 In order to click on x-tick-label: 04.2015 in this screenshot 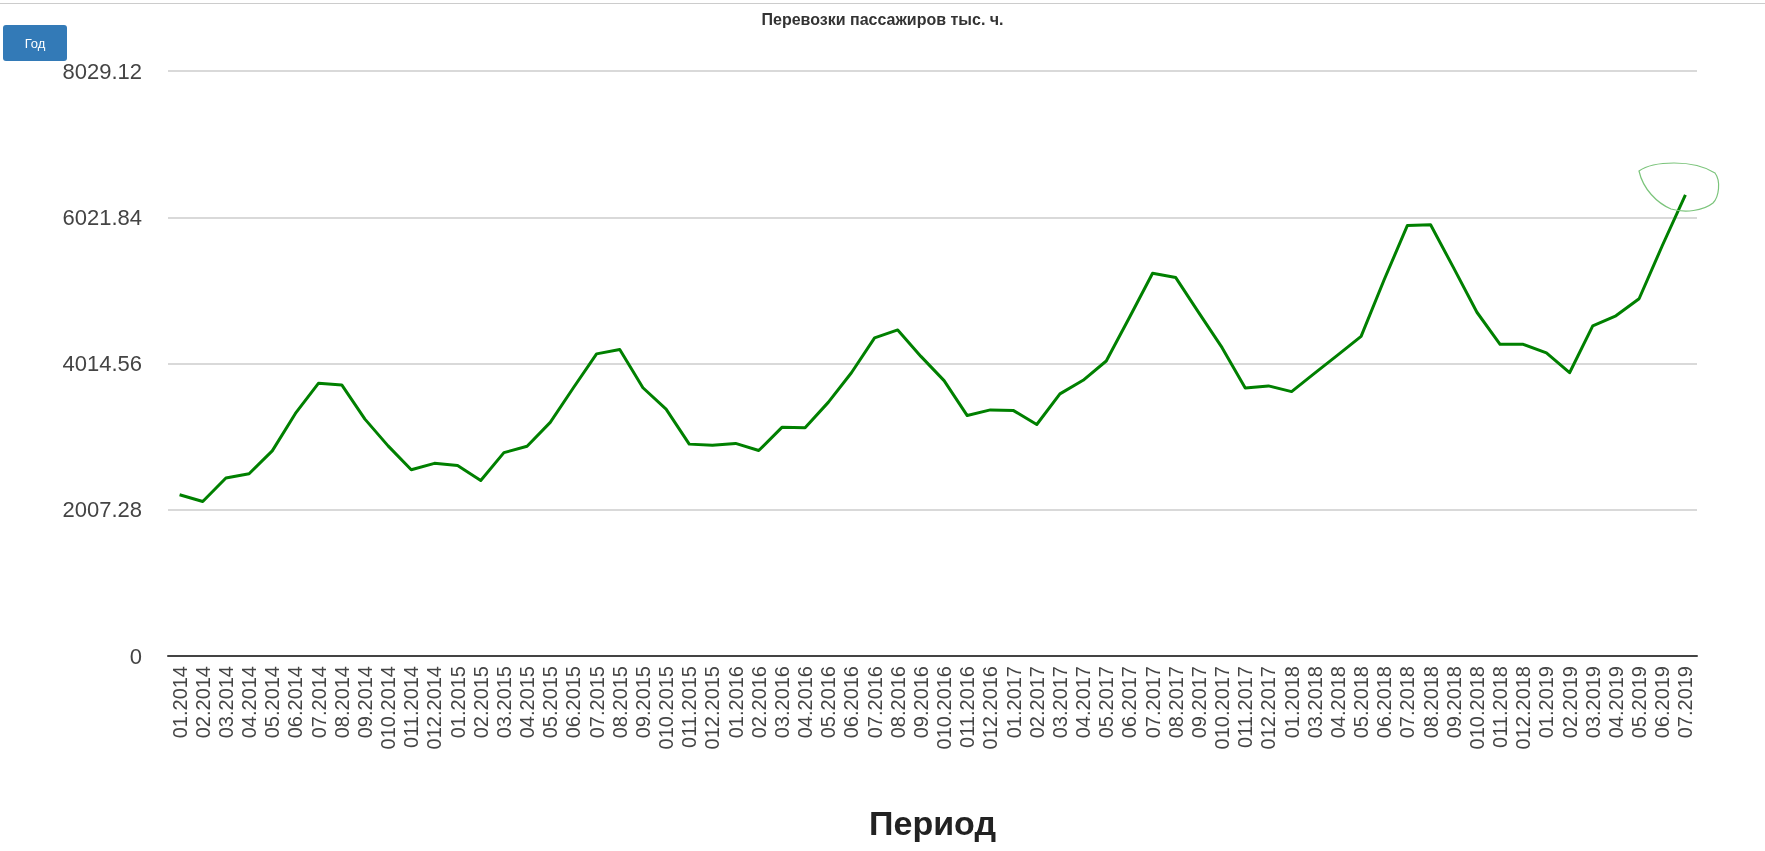, I will do `click(527, 702)`.